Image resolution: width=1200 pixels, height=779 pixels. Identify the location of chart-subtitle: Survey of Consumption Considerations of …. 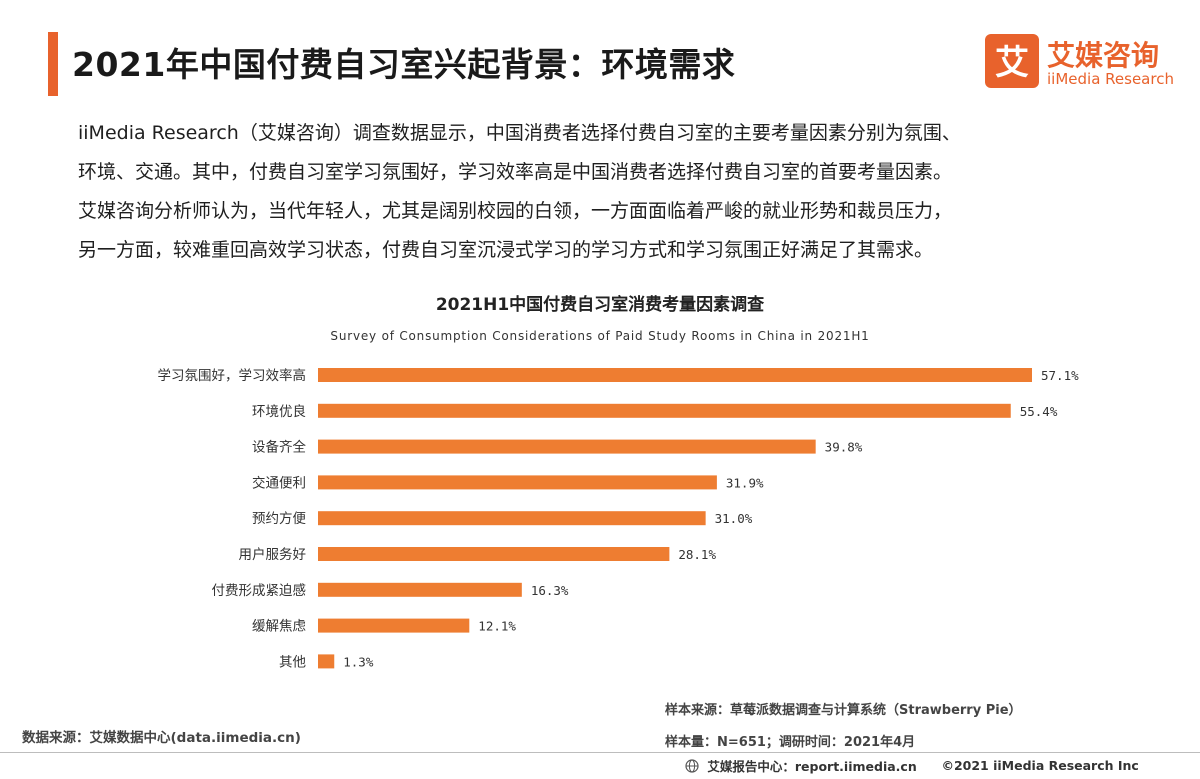
(600, 336).